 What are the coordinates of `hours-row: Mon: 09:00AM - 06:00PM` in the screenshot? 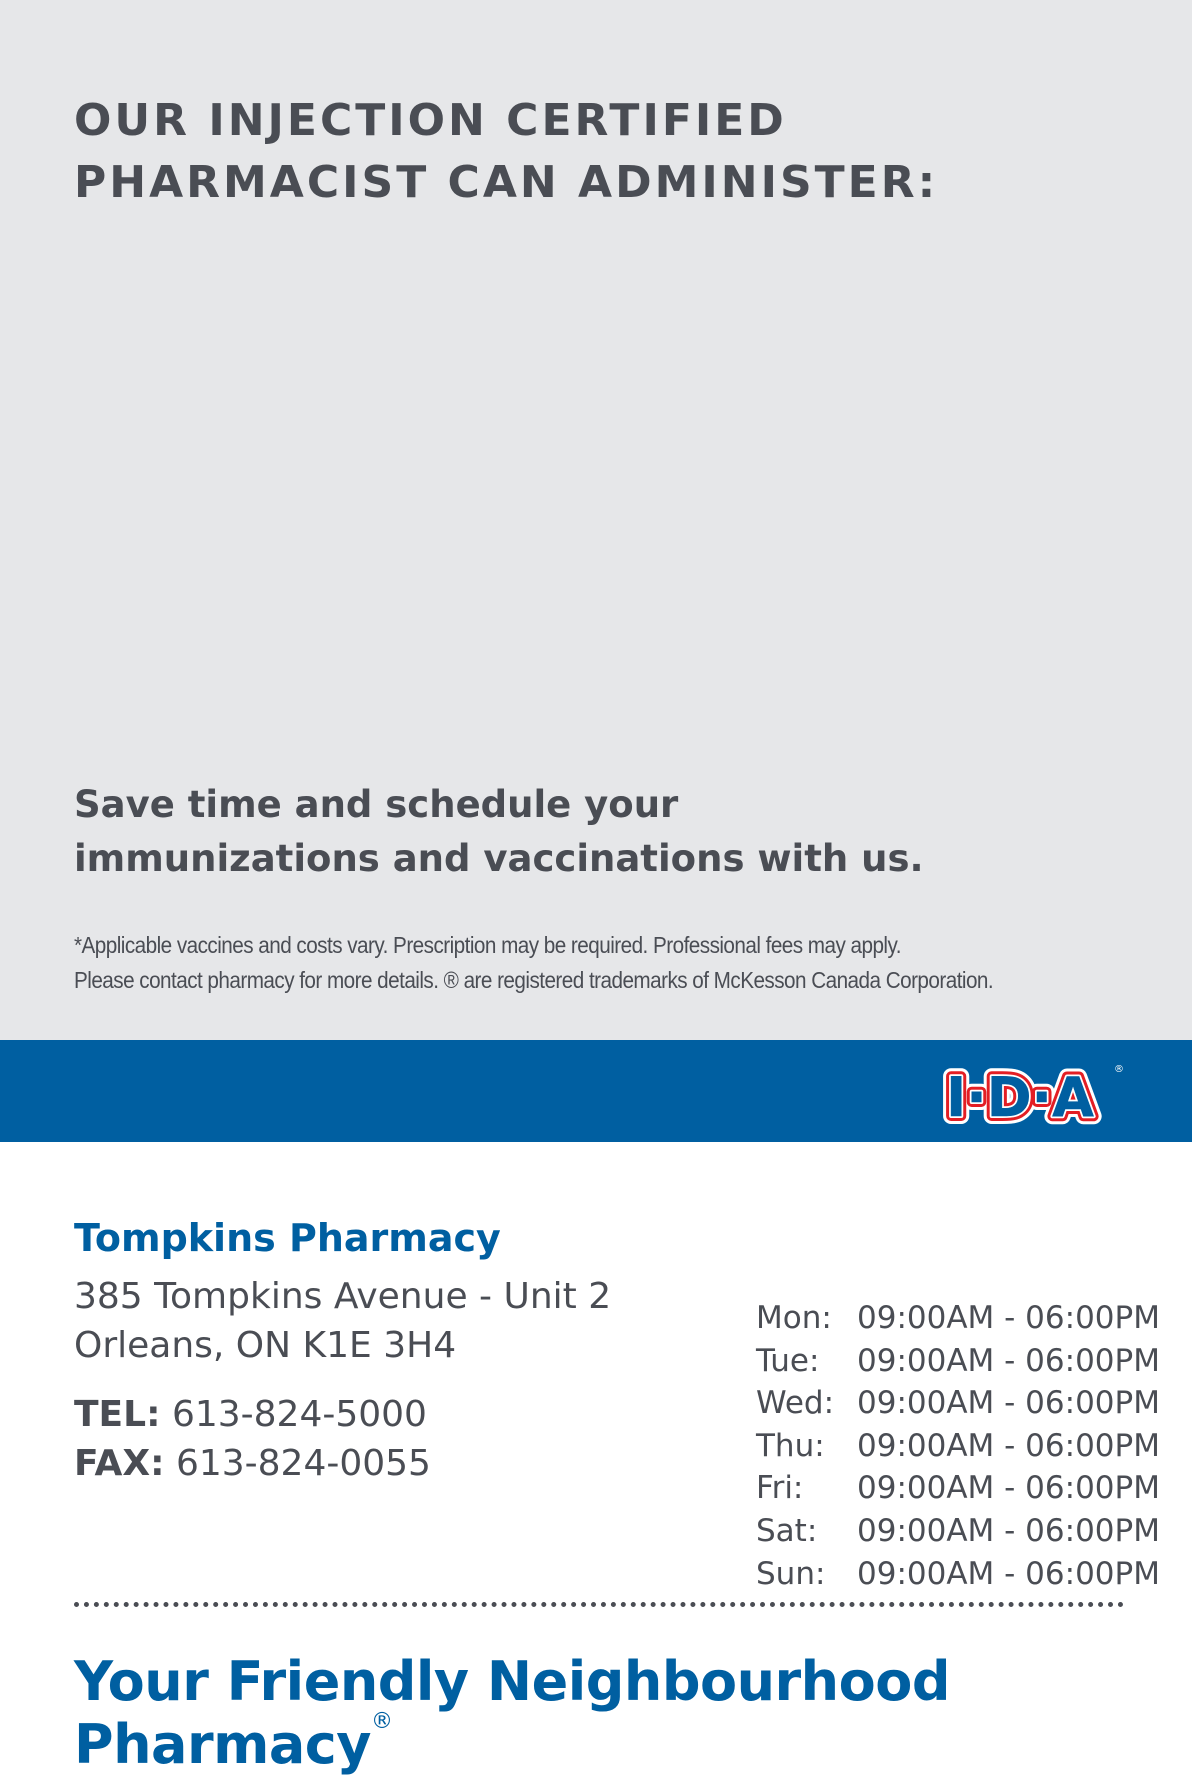 It's located at (958, 1318).